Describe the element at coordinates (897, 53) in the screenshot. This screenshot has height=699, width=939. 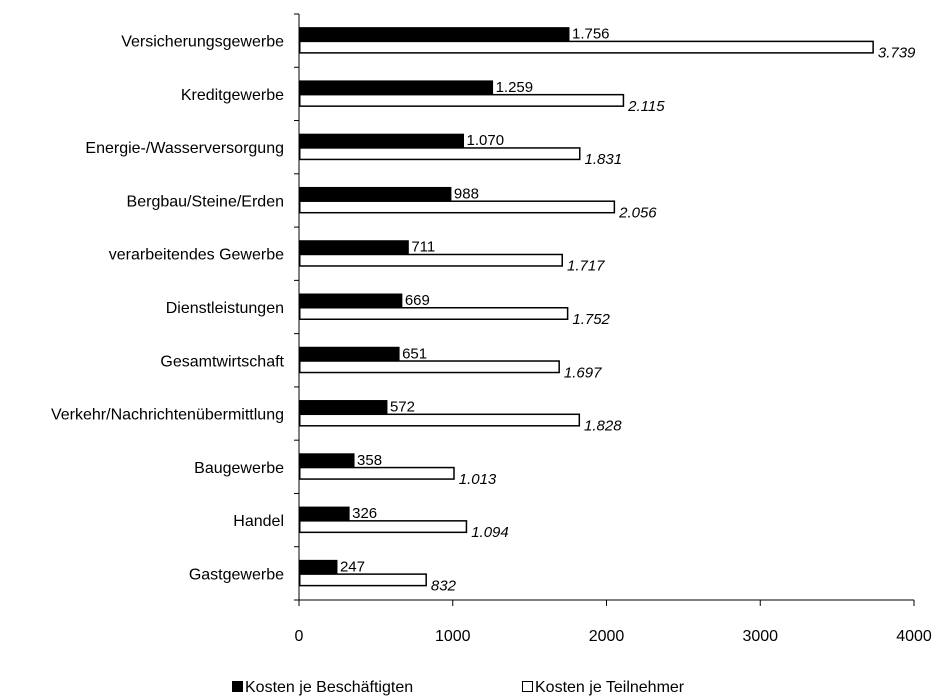
I see `value-label-teilnehmer: 3.739` at that location.